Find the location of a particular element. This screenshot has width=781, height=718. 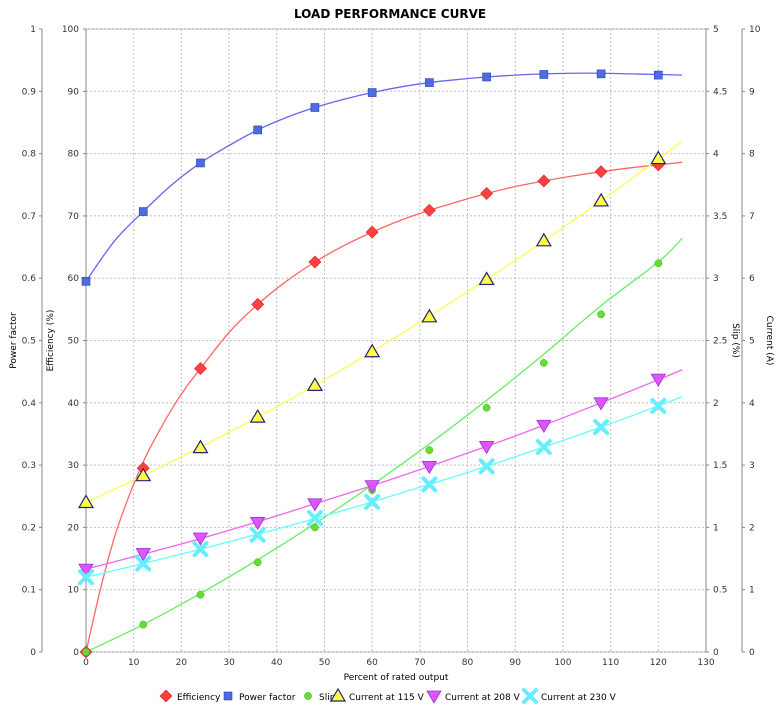

current-tick-label: 4 is located at coordinates (752, 404).